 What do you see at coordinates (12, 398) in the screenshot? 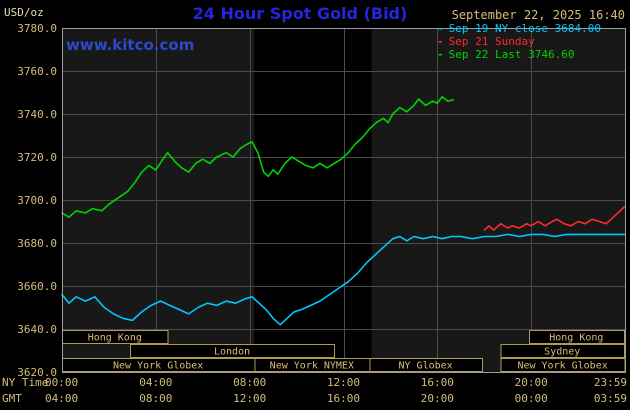
I see `gmt-axis-label: GMT` at bounding box center [12, 398].